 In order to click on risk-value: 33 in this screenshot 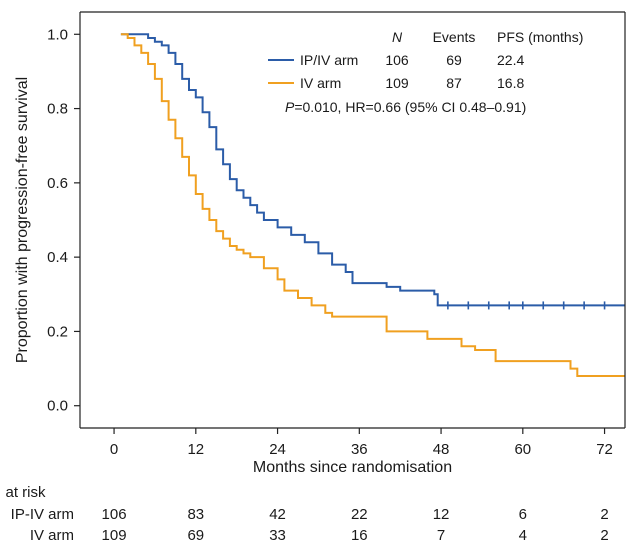, I will do `click(277, 535)`.